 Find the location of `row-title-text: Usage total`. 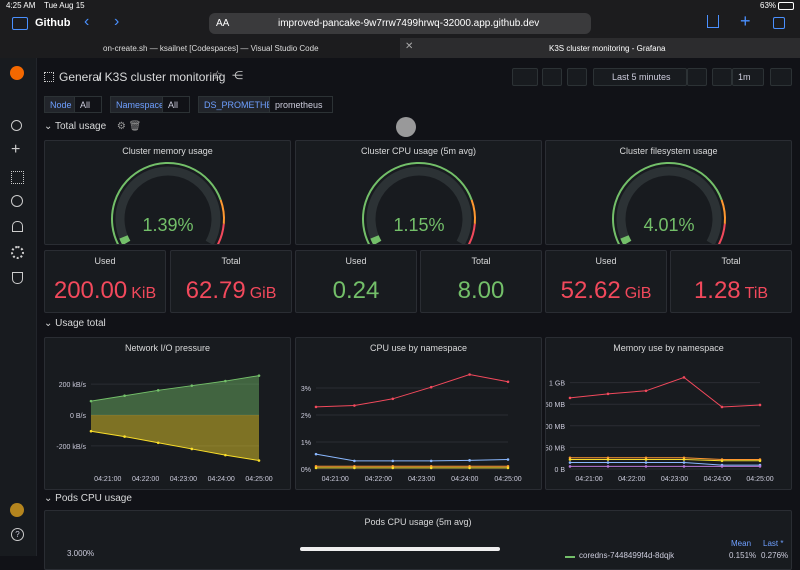

row-title-text: Usage total is located at coordinates (80, 323).